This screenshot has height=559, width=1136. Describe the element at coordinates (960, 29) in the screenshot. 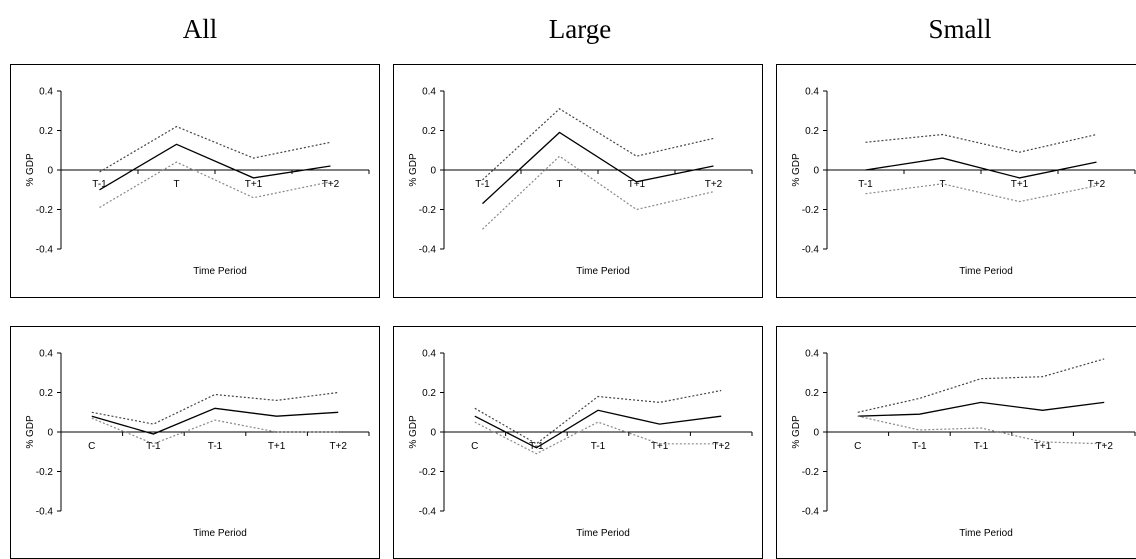

I see `column-title-small: Small` at that location.